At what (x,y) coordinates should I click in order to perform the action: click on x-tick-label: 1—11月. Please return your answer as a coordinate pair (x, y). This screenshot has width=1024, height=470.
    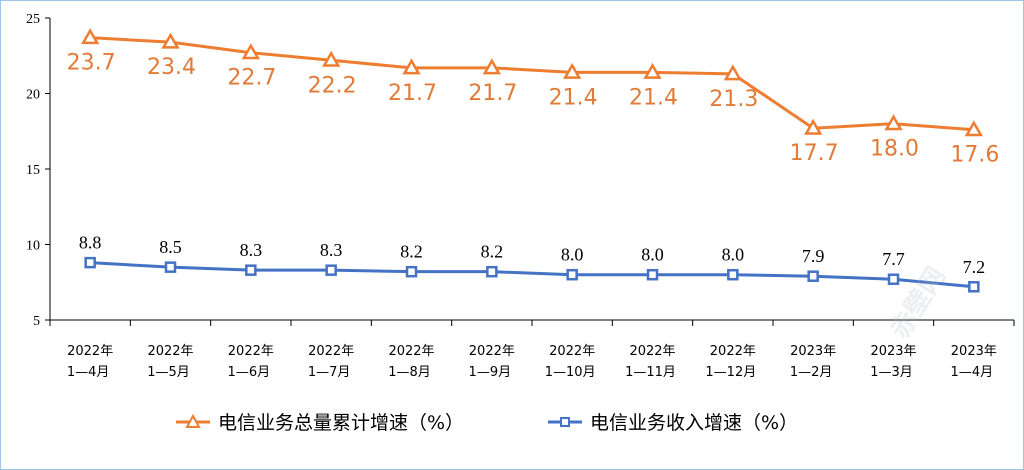
    Looking at the image, I should click on (650, 372).